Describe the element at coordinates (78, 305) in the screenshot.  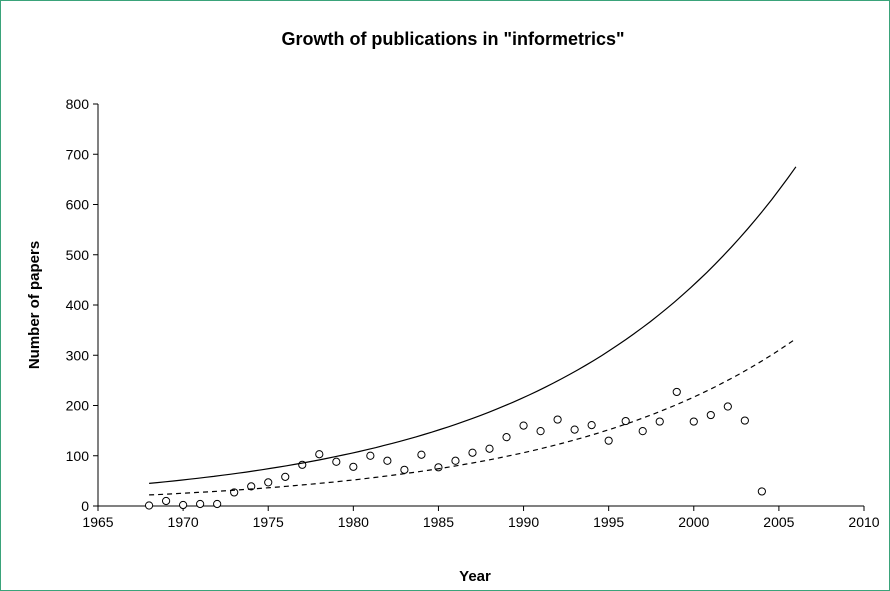
I see `y-tick-label: 400` at that location.